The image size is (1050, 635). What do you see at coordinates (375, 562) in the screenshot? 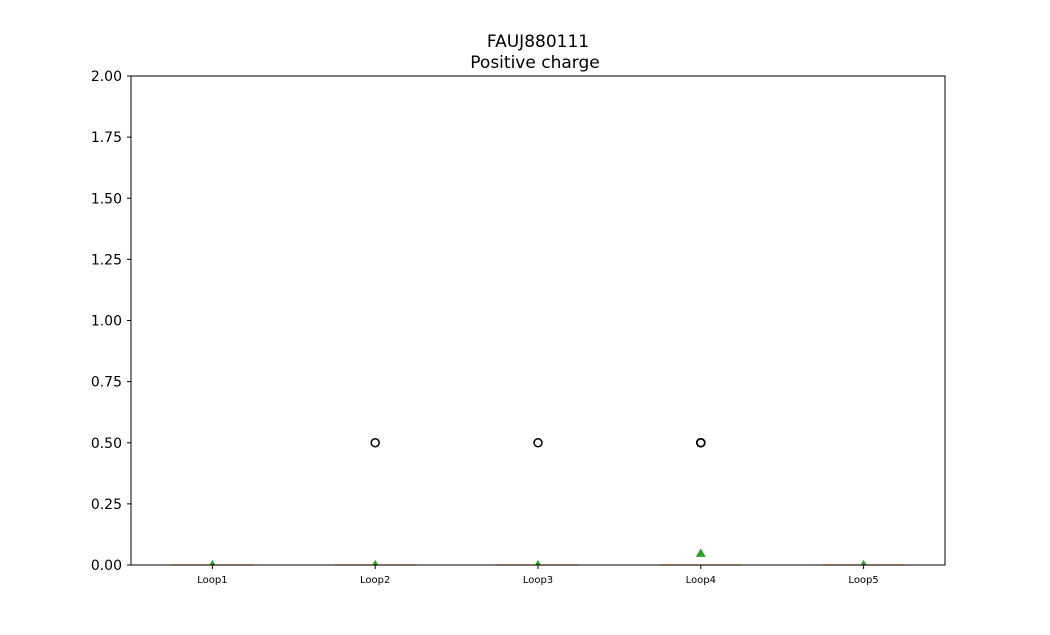
I see `mean-marker-Loop2` at bounding box center [375, 562].